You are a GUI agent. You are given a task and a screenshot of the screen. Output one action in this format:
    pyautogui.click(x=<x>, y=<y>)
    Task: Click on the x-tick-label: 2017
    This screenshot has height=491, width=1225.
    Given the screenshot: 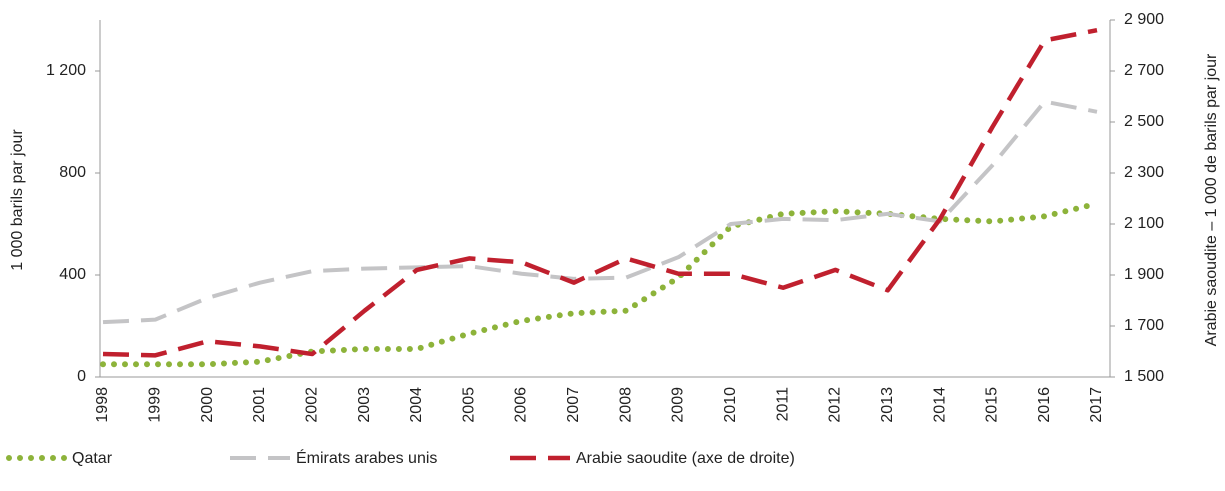 What is the action you would take?
    pyautogui.click(x=1096, y=405)
    